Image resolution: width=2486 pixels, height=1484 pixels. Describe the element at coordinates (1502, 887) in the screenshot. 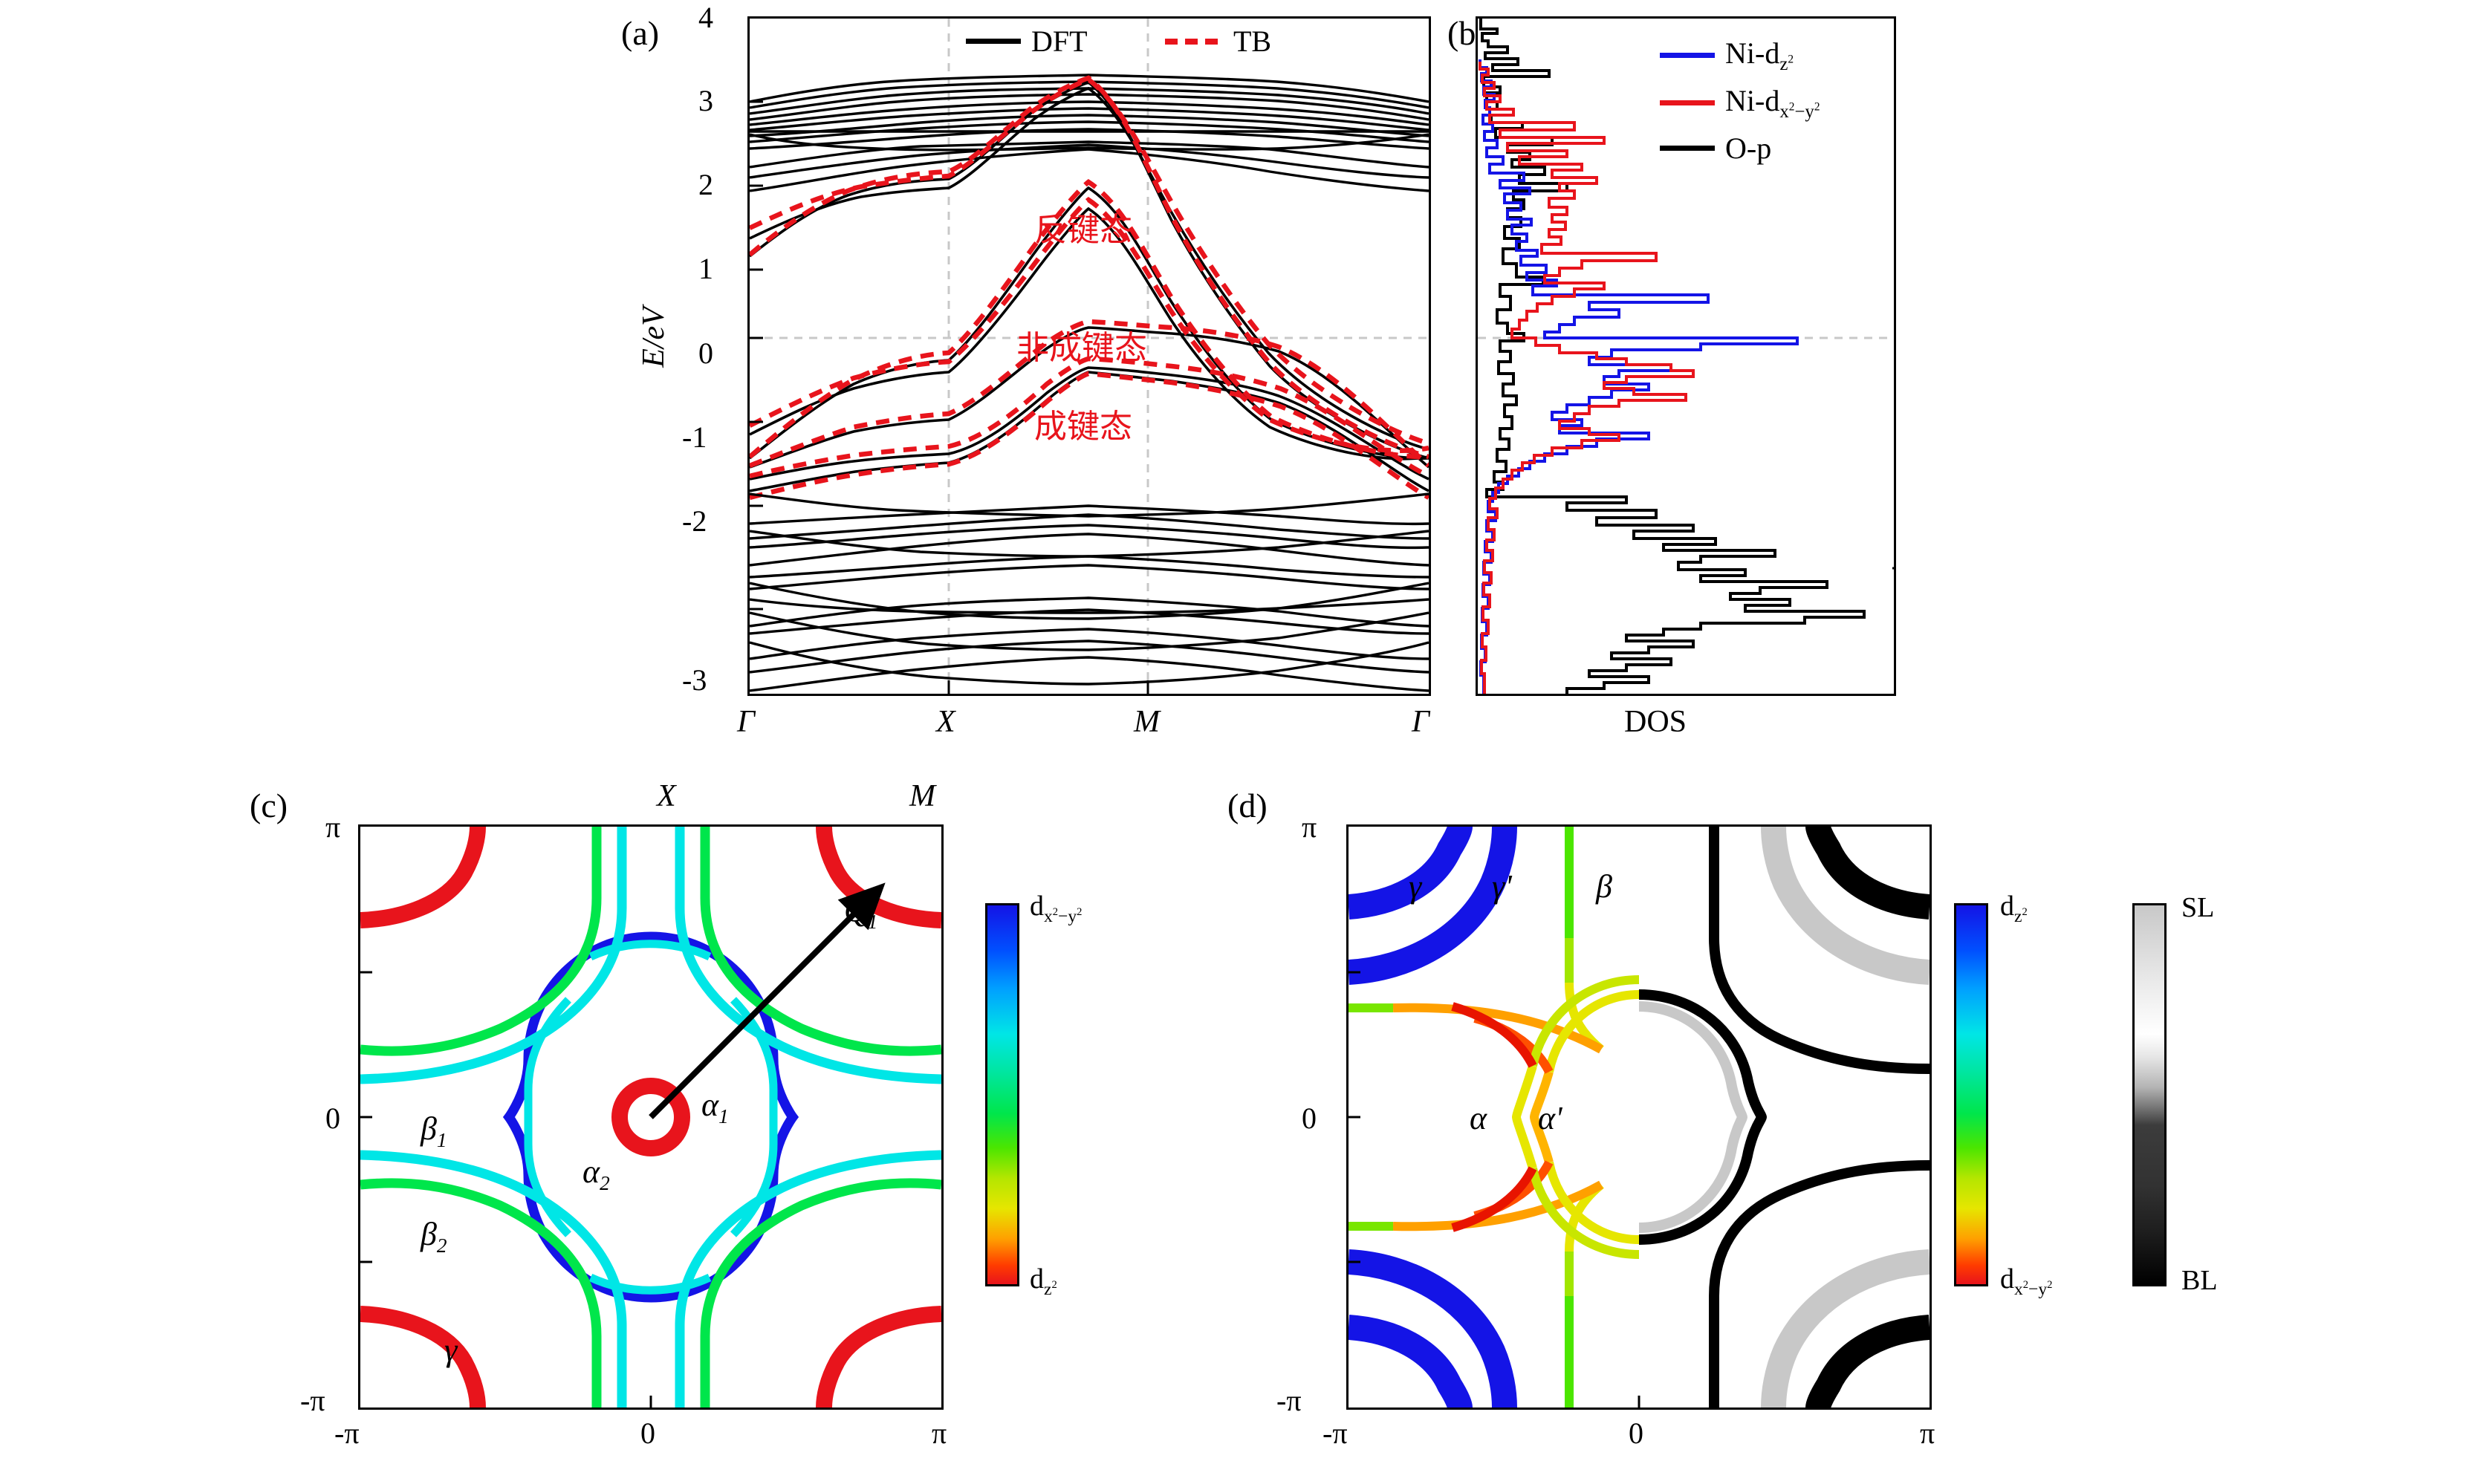

I see `panel-d-label-gamma-prime: γ'` at that location.